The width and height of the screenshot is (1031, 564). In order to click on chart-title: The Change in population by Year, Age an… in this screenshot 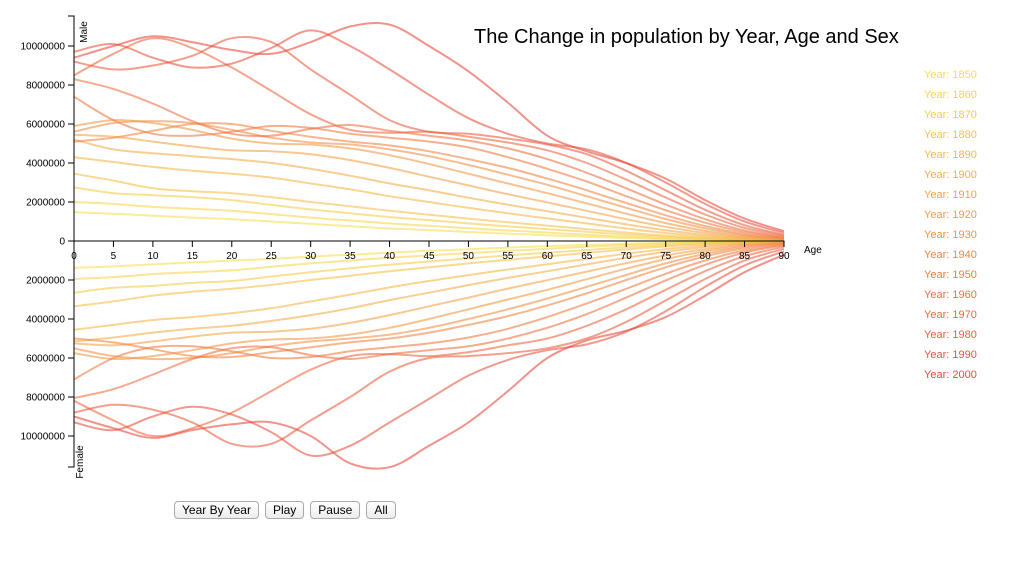, I will do `click(686, 37)`.